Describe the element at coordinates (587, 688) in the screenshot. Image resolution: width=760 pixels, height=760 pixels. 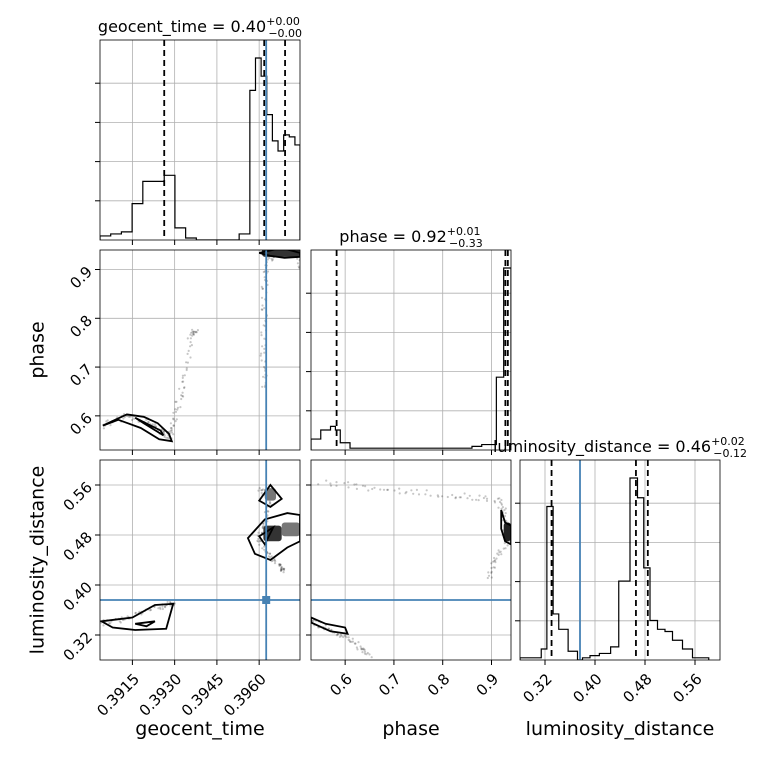
I see `x-tick-label: 0.40` at that location.